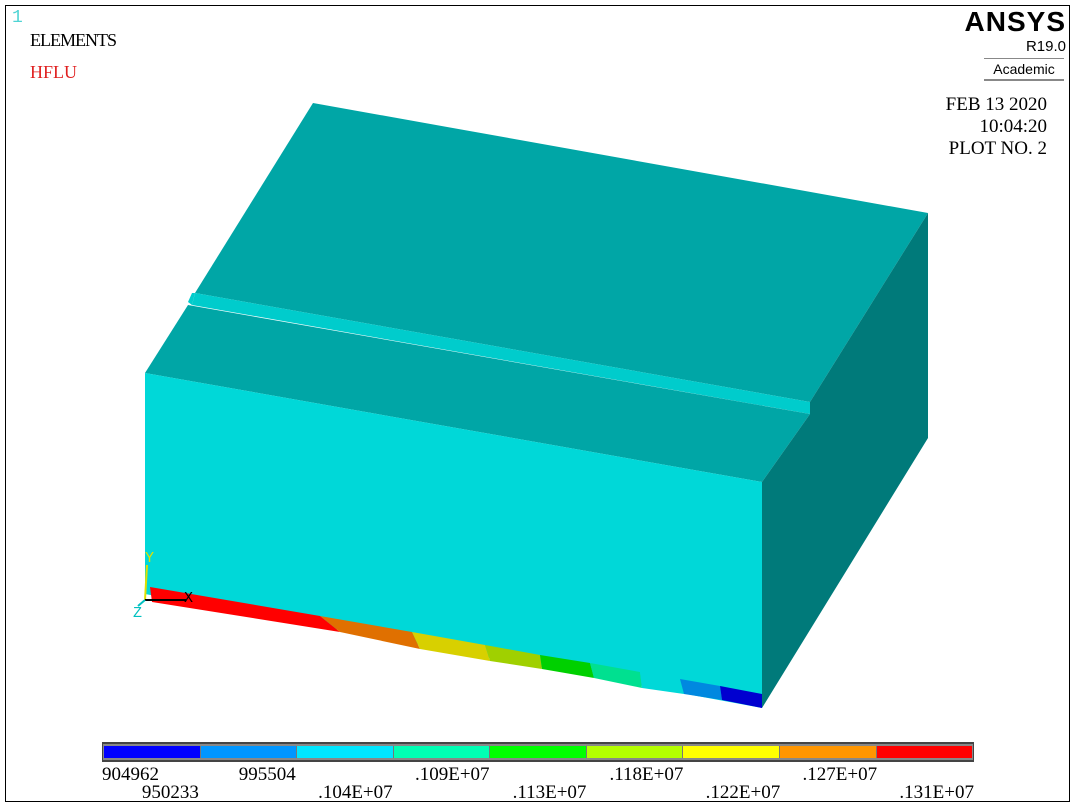 Image resolution: width=1077 pixels, height=810 pixels. What do you see at coordinates (191, 299) in the screenshot?
I see `groove-notch` at bounding box center [191, 299].